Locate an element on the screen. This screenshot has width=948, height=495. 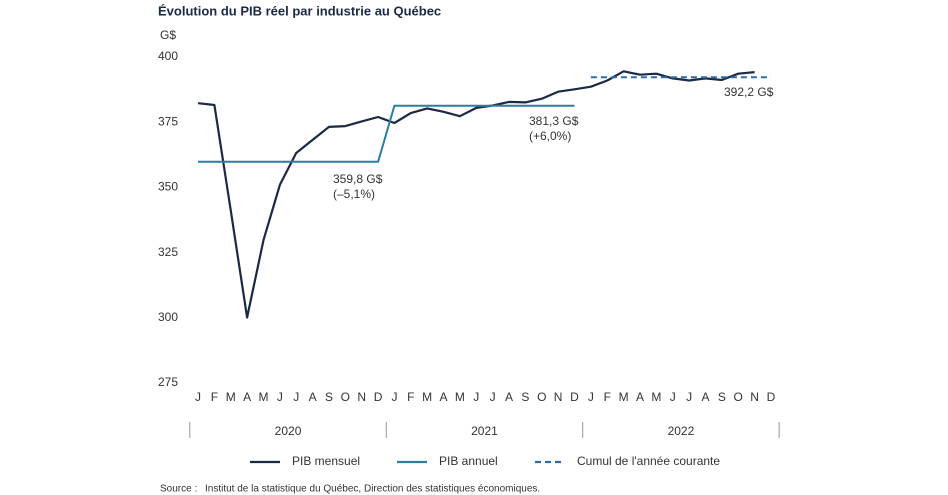
y-tick-label: 375 is located at coordinates (168, 121).